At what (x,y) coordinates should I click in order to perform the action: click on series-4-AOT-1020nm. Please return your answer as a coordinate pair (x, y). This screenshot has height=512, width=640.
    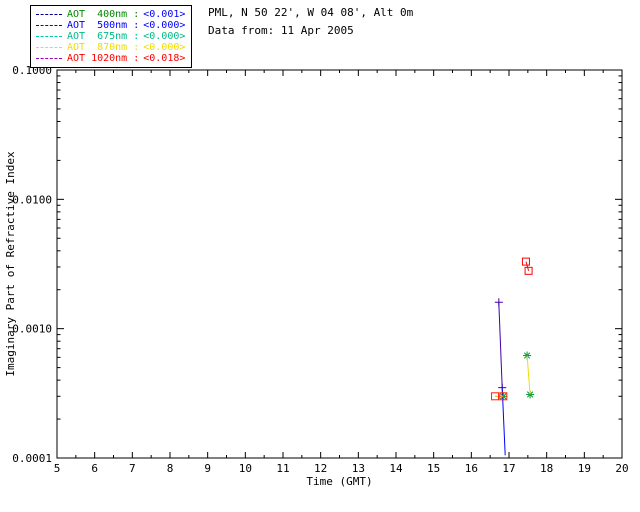
    Looking at the image, I should click on (527, 266).